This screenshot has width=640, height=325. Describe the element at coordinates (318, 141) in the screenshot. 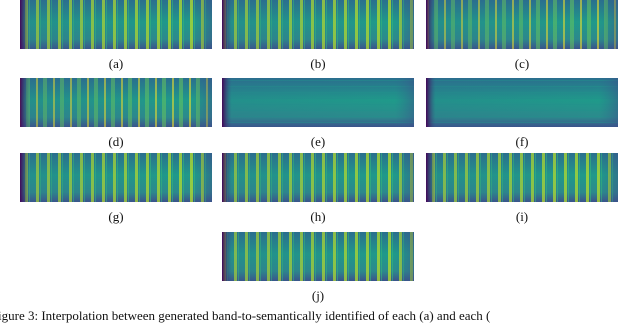

I see `subfigure-label: (e)` at that location.